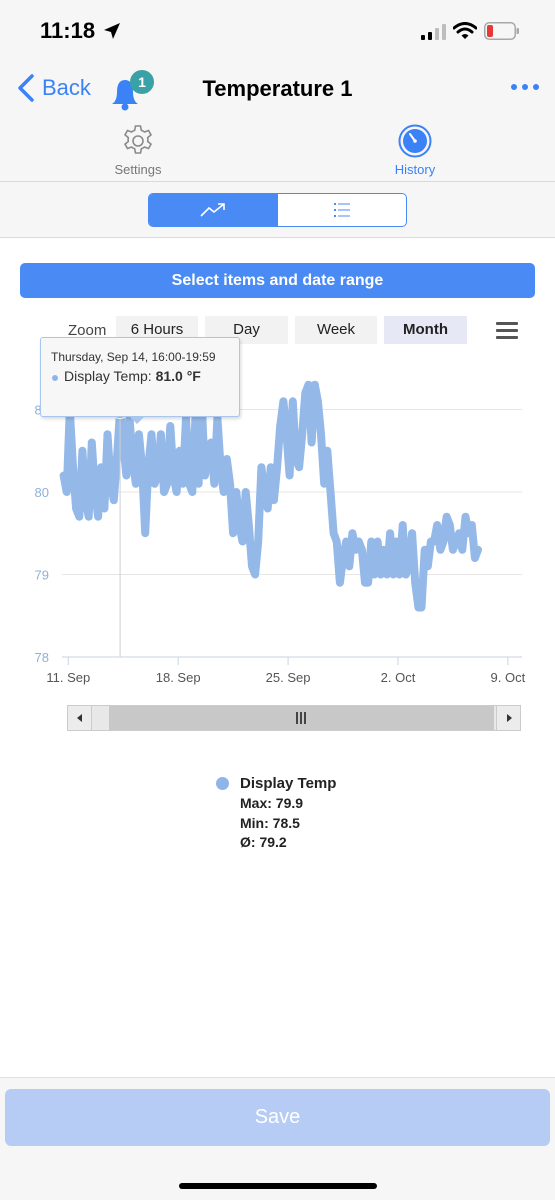 The width and height of the screenshot is (555, 1200). Describe the element at coordinates (133, 357) in the screenshot. I see `tooltip-date: Thursday, Sep 14, 16:00-19:59` at that location.